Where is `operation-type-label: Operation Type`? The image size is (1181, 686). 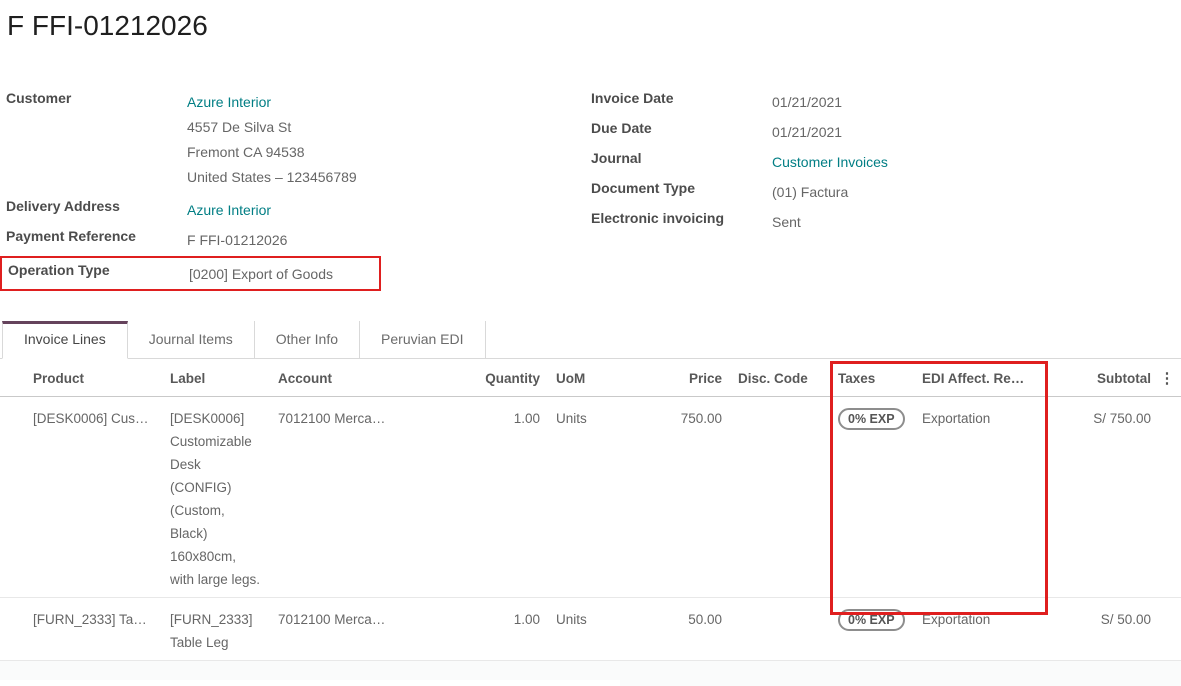
operation-type-label: Operation Type is located at coordinates (59, 270).